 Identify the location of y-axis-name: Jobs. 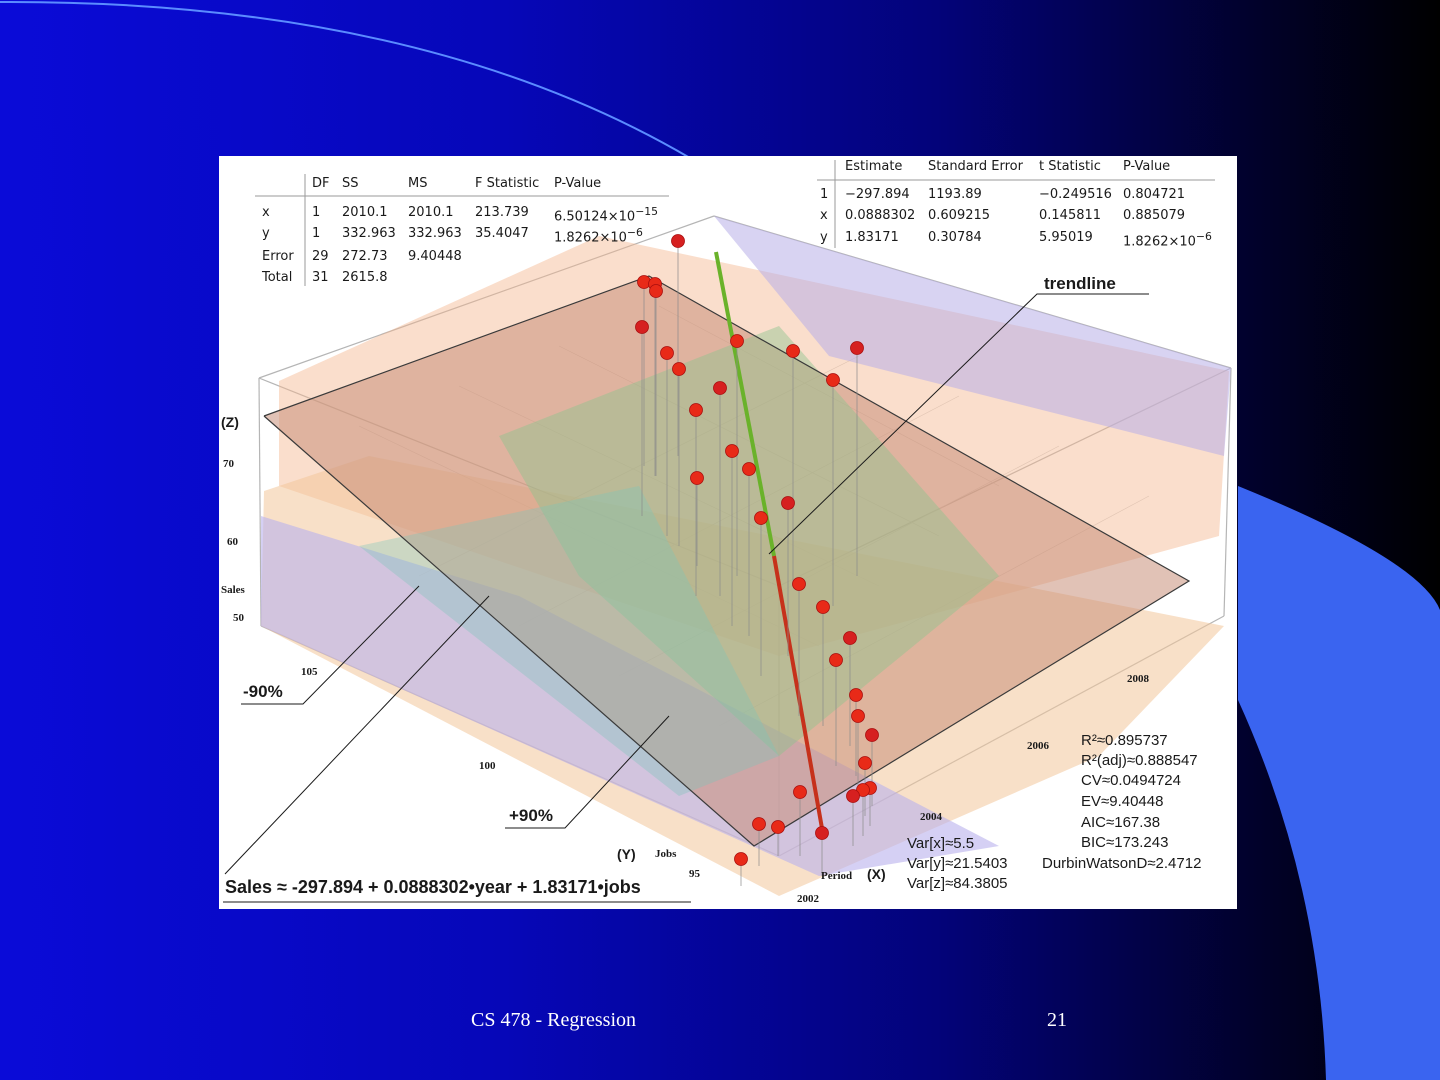
(666, 854).